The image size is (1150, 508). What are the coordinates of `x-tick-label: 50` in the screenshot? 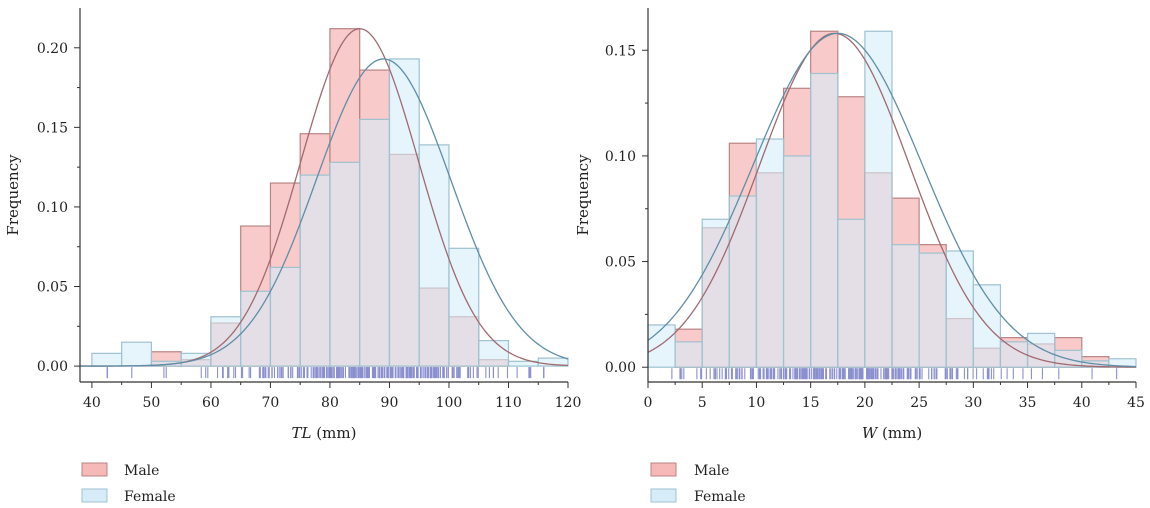 It's located at (152, 403).